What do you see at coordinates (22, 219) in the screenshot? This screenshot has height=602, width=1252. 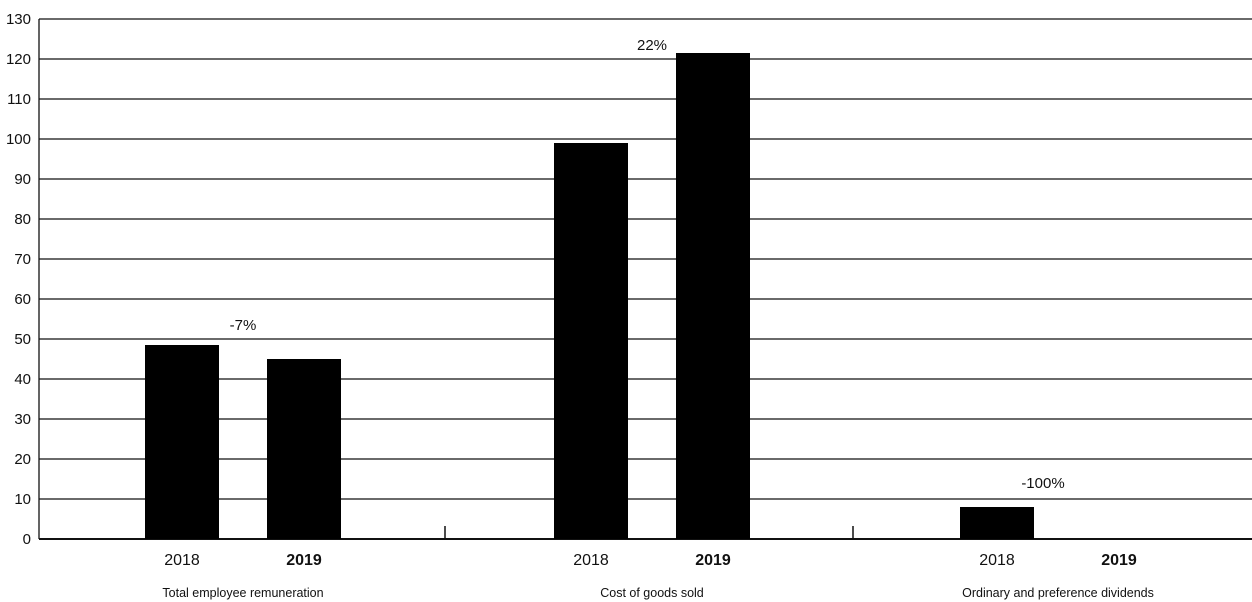 I see `y-tick-label: 80` at bounding box center [22, 219].